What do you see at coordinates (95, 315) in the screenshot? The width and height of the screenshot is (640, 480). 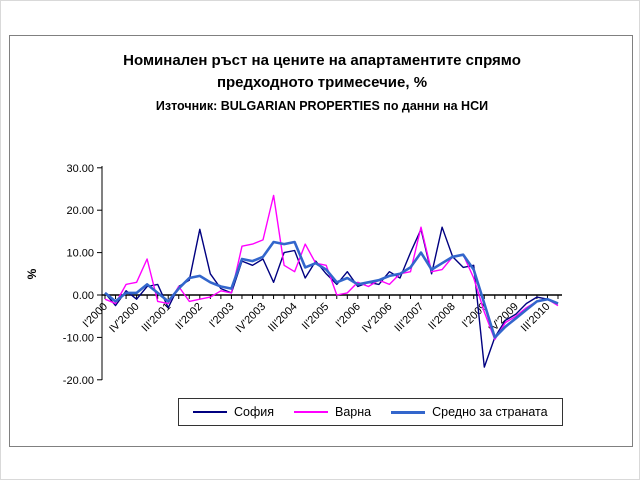 I see `x-tick-label: I'2000` at bounding box center [95, 315].